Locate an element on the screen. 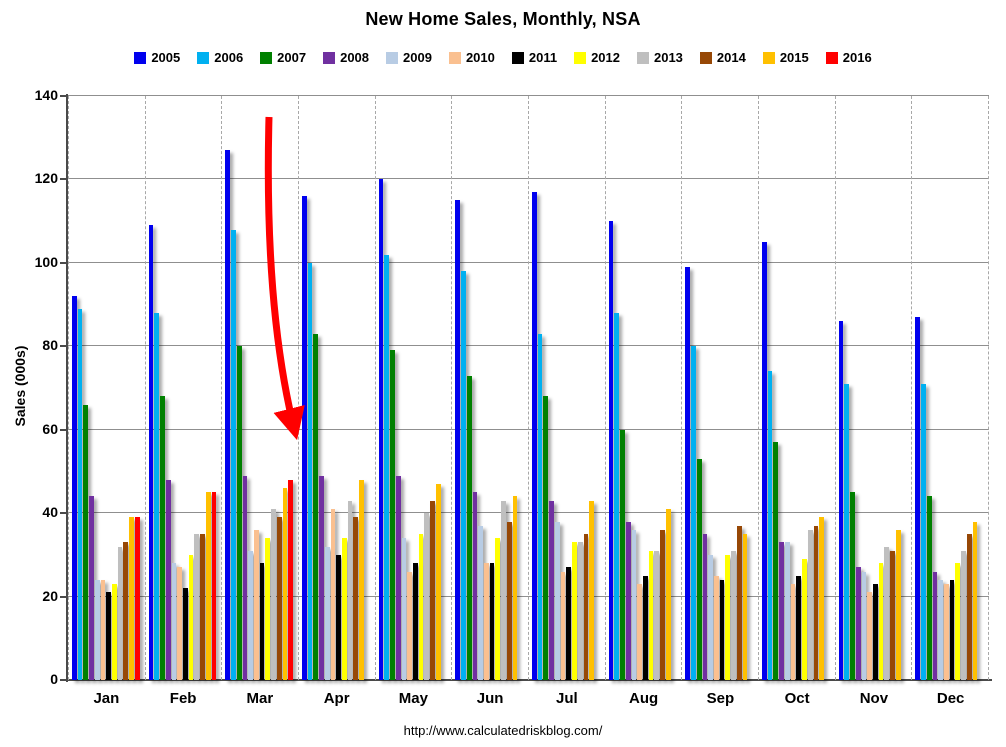 This screenshot has width=1006, height=747. bar-2011-jul is located at coordinates (569, 623).